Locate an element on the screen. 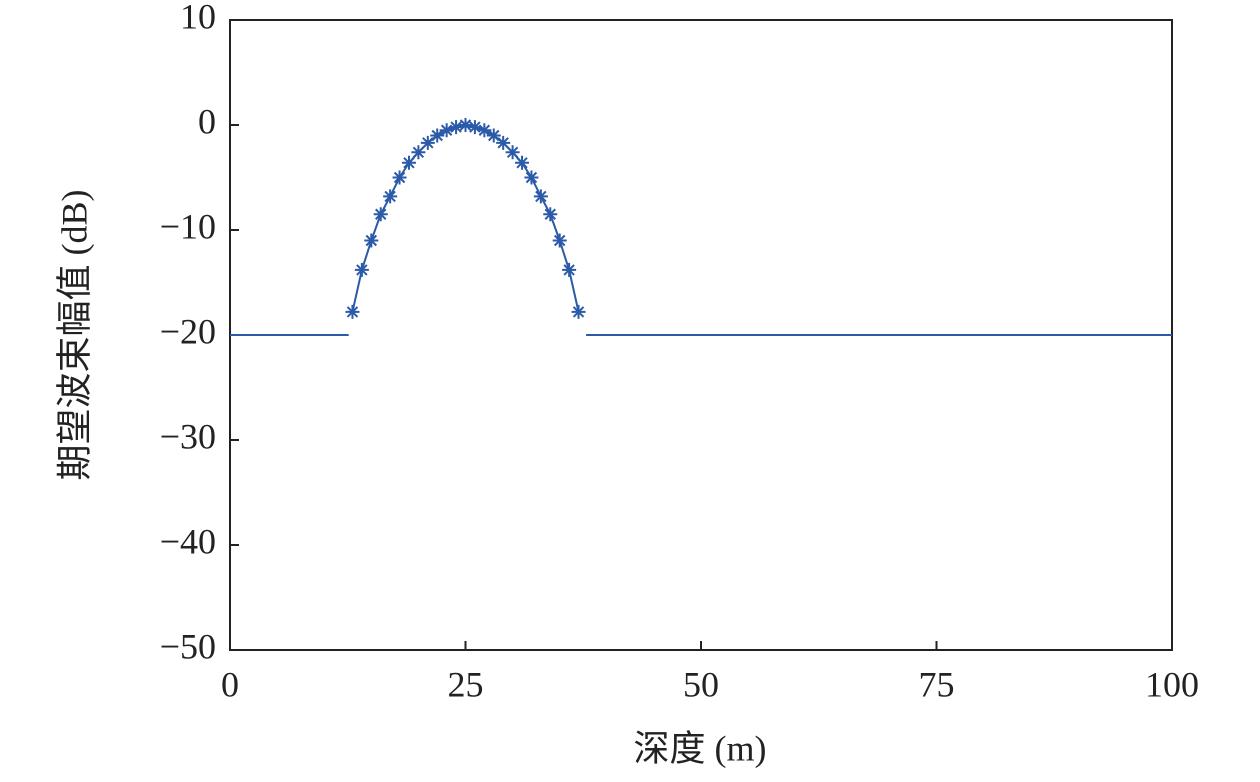  x-tick-label: 75 is located at coordinates (937, 684).